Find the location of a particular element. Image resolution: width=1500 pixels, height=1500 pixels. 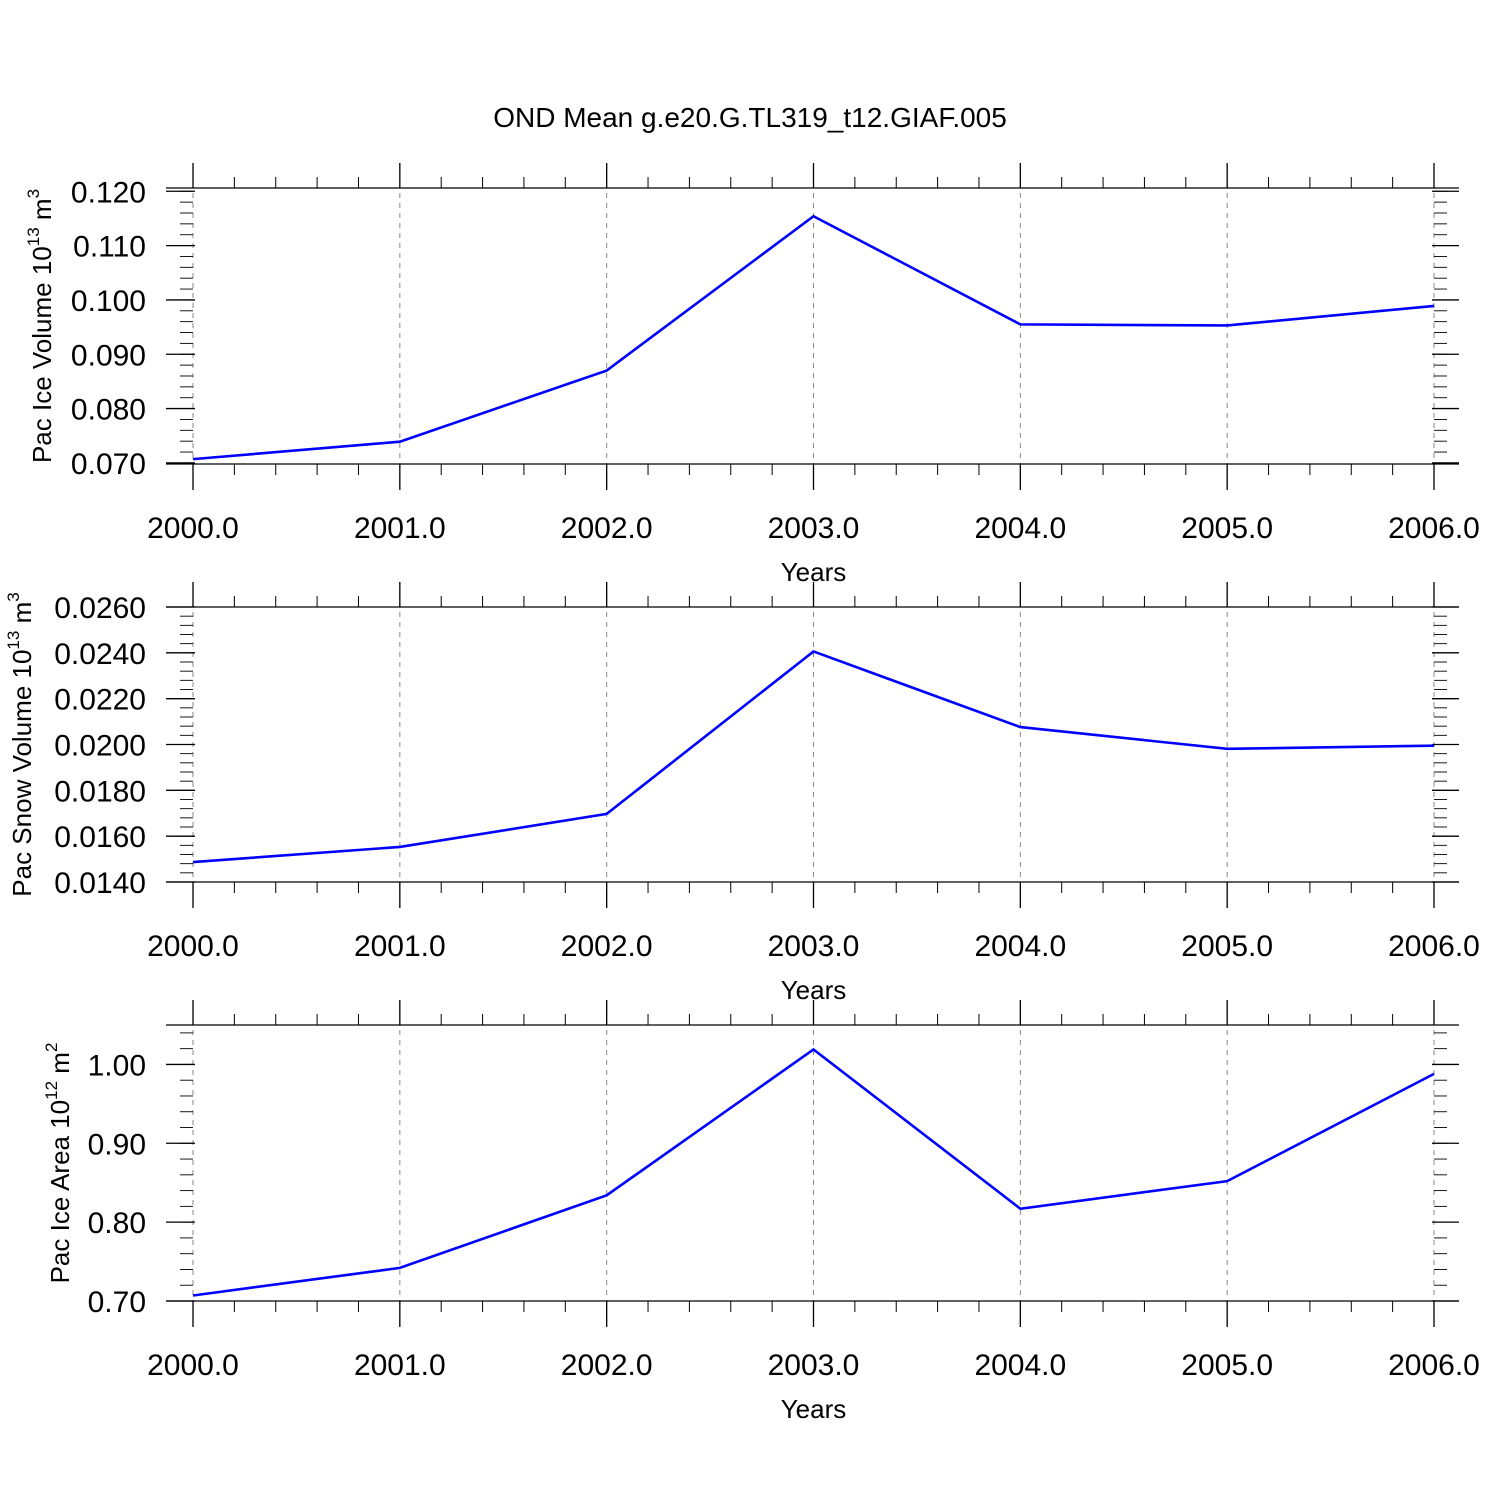

y-tick-label: 0.0220 is located at coordinates (100, 700).